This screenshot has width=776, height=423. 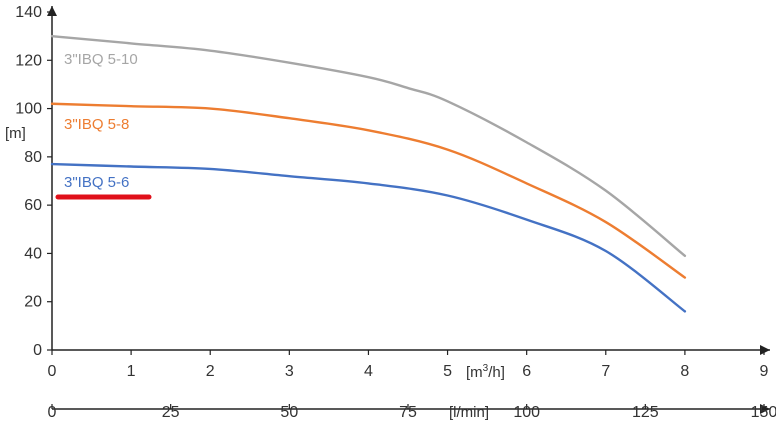 I want to click on x-primary-tick-label: 9, so click(x=764, y=371).